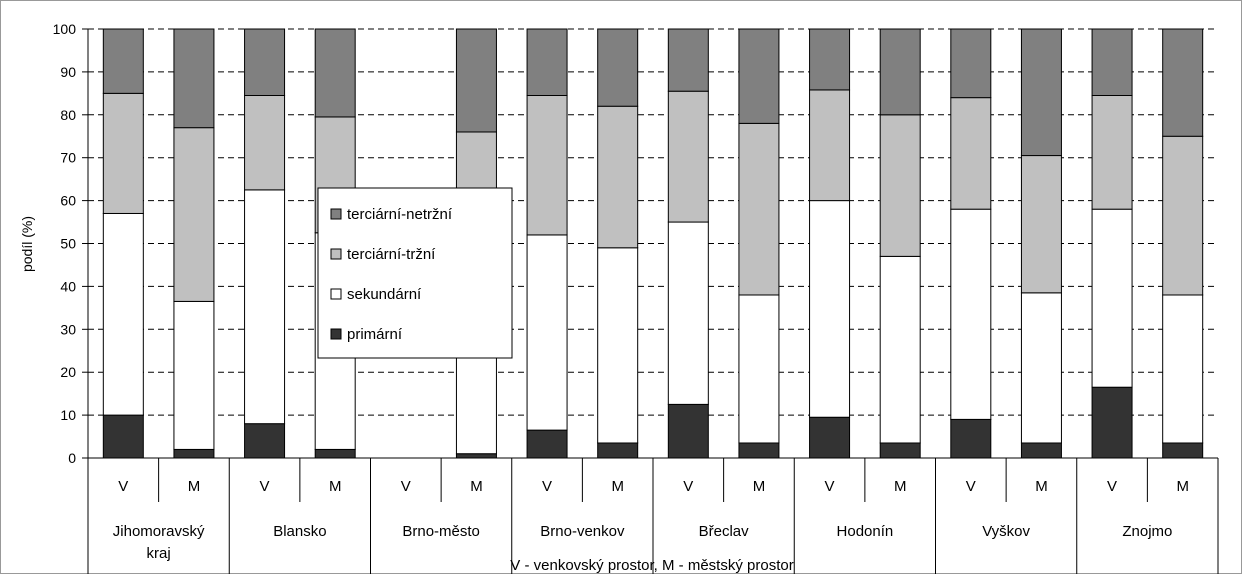 This screenshot has height=574, width=1242. I want to click on y-axis-title: podíl (%), so click(27, 244).